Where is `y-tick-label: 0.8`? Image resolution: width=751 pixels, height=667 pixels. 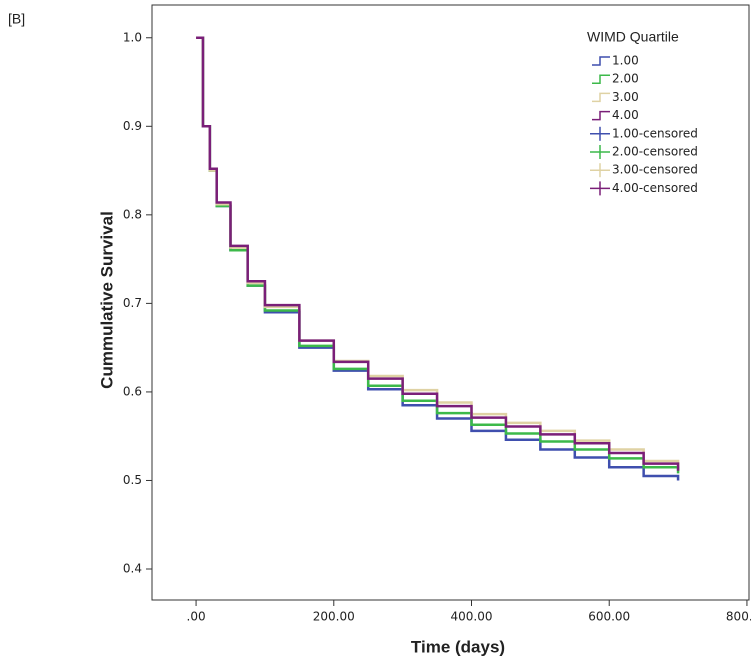 y-tick-label: 0.8 is located at coordinates (132, 214).